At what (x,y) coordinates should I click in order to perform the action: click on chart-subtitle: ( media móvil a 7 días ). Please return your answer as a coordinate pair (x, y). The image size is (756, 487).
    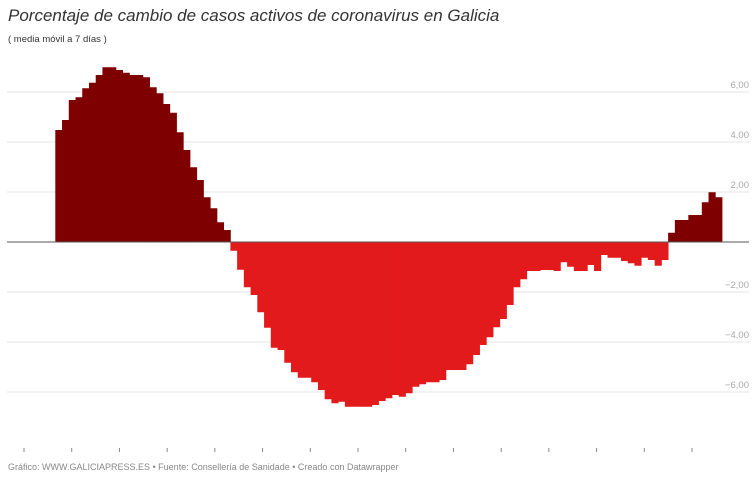
    Looking at the image, I should click on (57, 39).